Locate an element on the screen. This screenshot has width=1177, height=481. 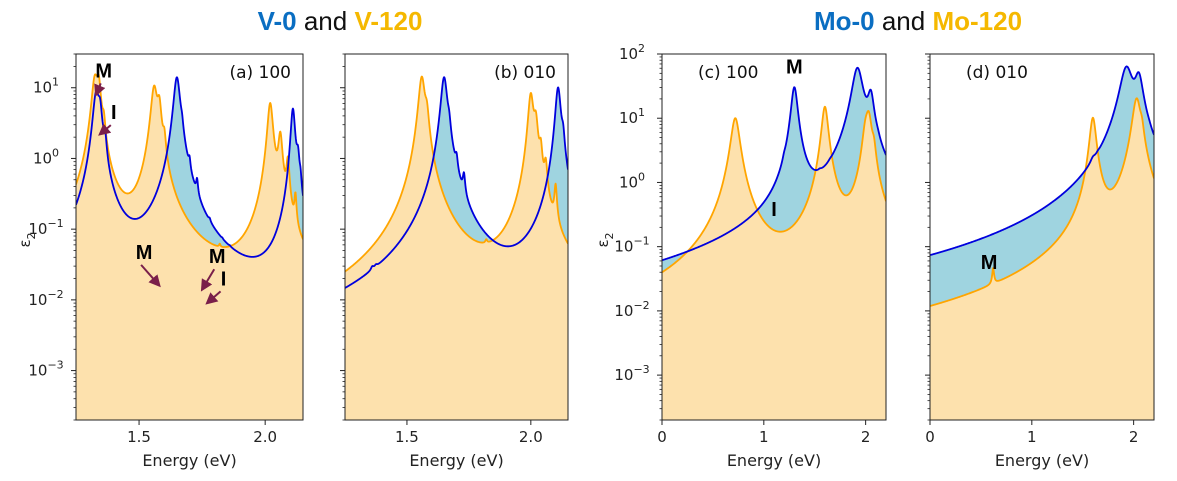
panel-label: (b) 010 is located at coordinates (525, 73).